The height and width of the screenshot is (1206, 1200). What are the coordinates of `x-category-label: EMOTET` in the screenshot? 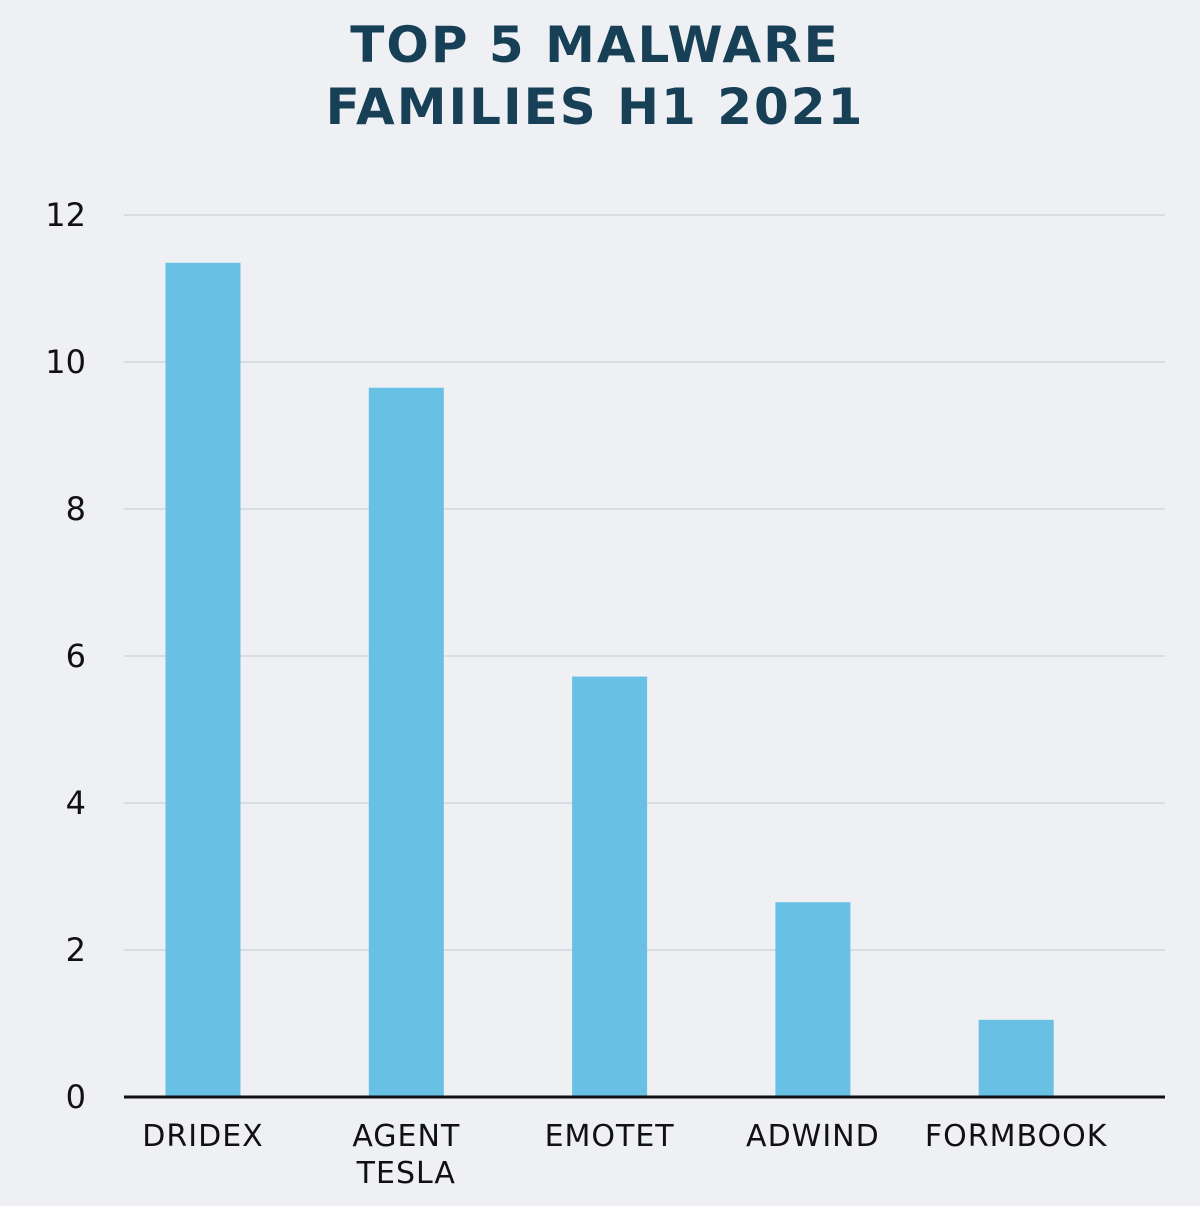 It's located at (610, 1136).